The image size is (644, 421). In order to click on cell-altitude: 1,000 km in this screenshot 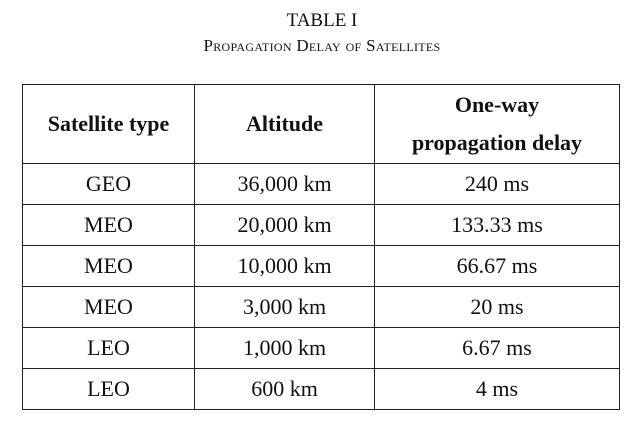, I will do `click(284, 348)`.